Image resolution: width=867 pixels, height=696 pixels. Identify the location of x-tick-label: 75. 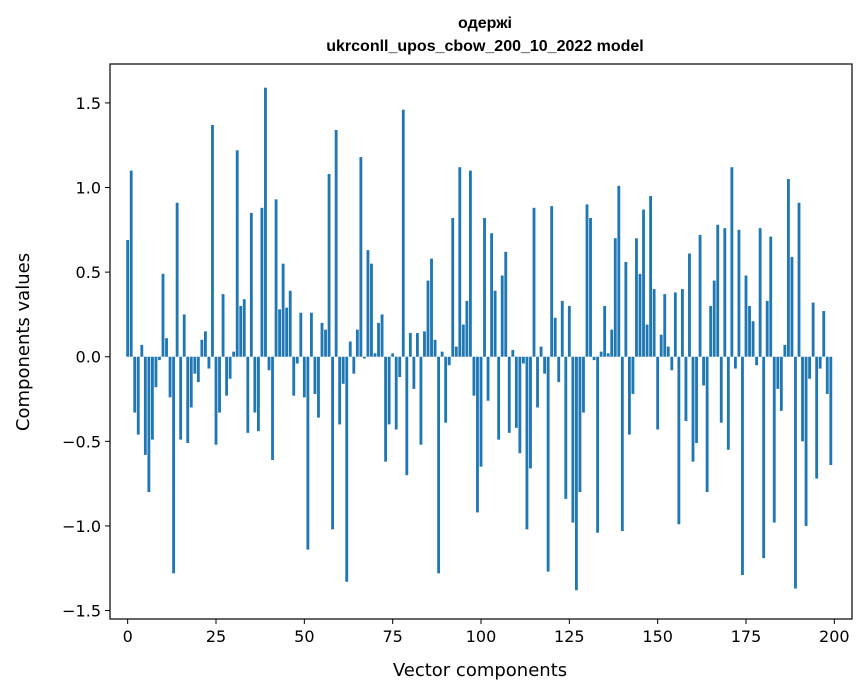
(392, 636).